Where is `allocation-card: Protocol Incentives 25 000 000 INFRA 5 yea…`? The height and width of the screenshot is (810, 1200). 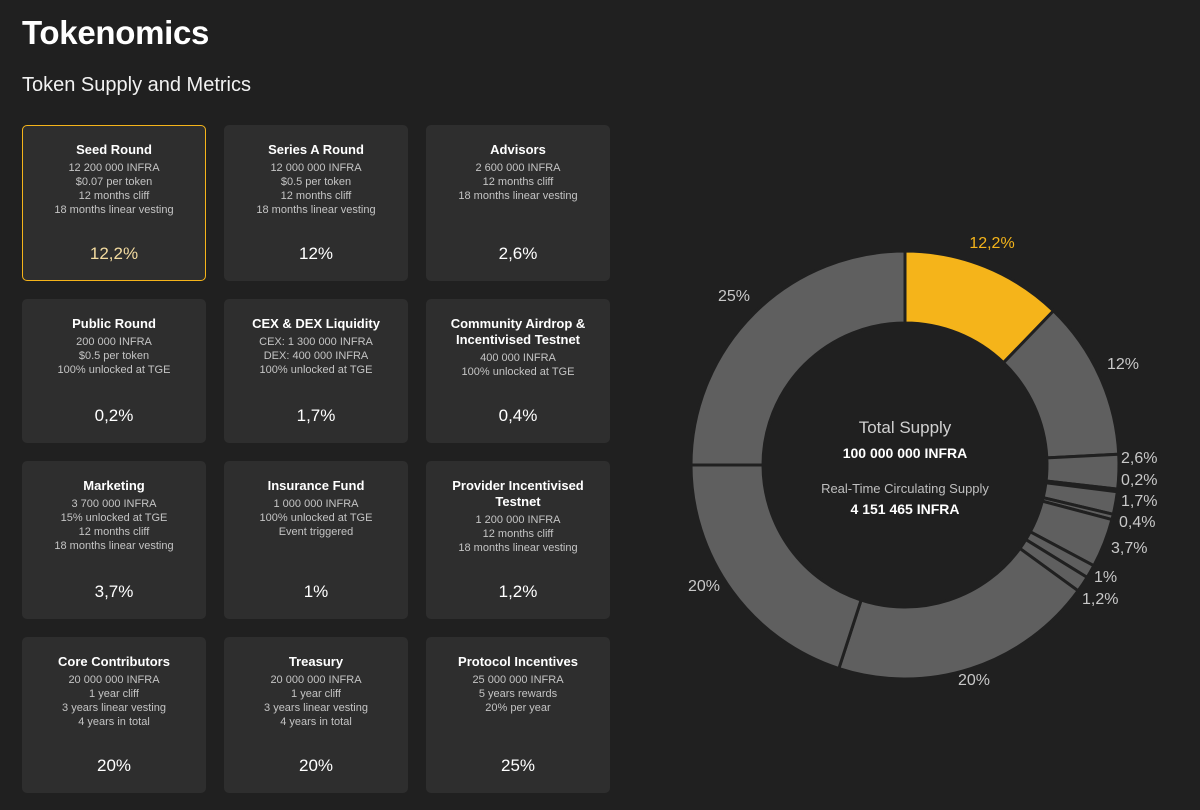 allocation-card: Protocol Incentives 25 000 000 INFRA 5 yea… is located at coordinates (518, 715).